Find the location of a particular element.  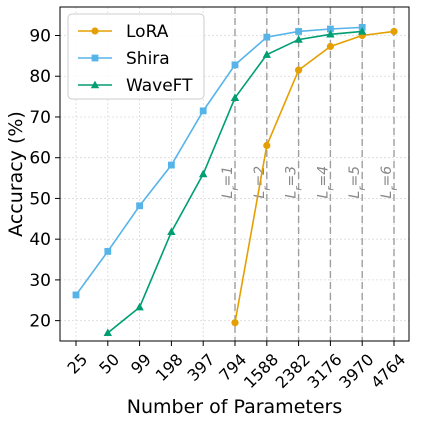

legend-box is located at coordinates (136, 56).